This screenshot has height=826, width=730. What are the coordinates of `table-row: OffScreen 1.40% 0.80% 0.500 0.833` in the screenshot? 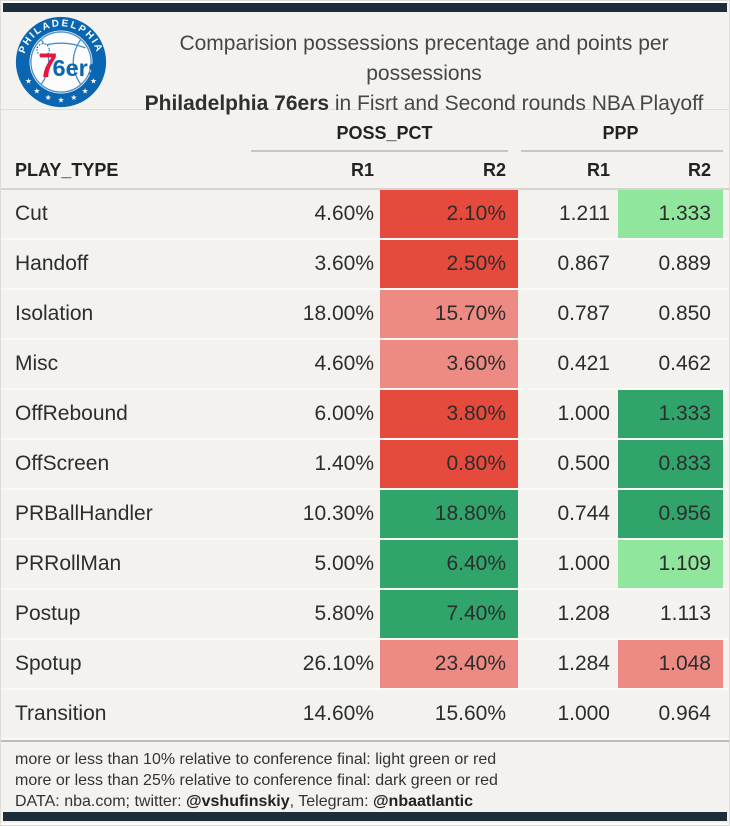 It's located at (365, 465).